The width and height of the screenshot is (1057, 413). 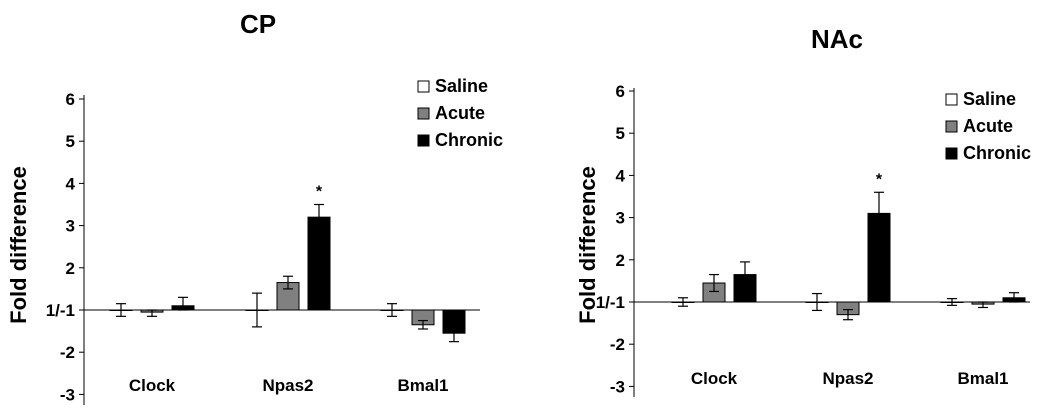 I want to click on chart-title: NAc, so click(x=837, y=39).